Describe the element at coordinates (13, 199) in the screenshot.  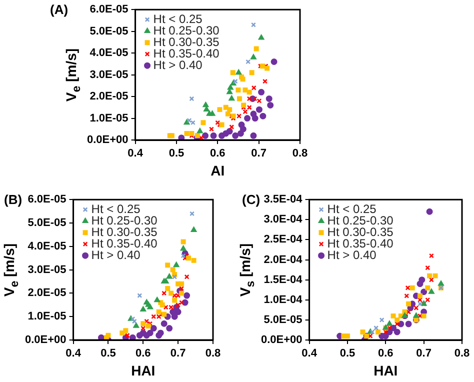
I see `chart-title: (B)` at that location.